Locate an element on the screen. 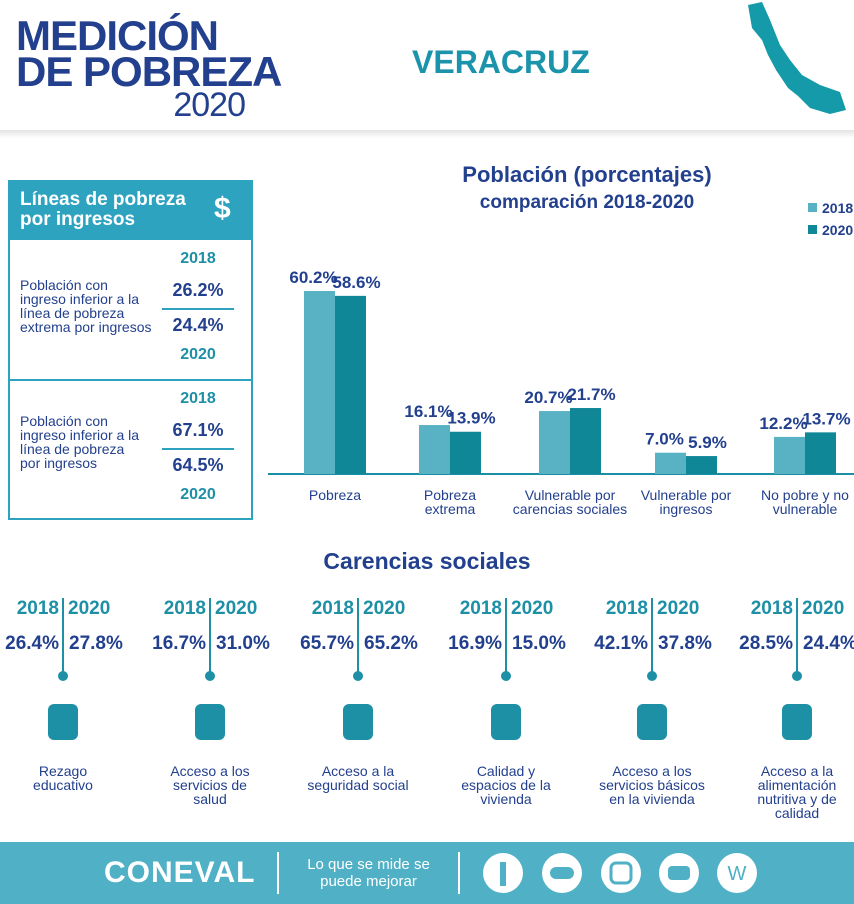 Image resolution: width=854 pixels, height=904 pixels. value-2020: 24.4% is located at coordinates (828, 643).